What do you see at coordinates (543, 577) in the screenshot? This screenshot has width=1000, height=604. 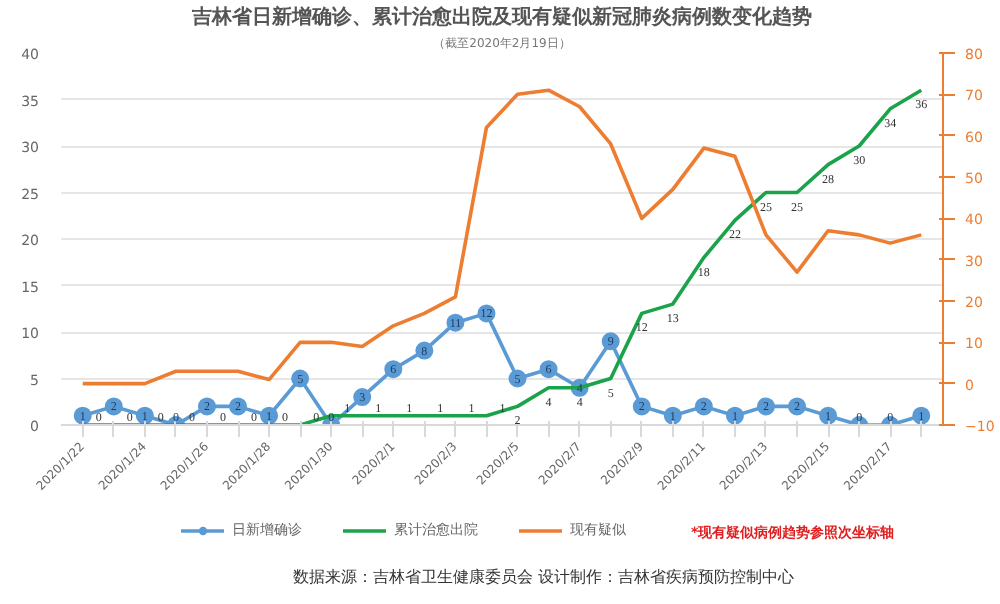 I see `source-note: 数据来源：吉林省卫生健康委员会 设计制作：吉林省疾病预防控制中心` at bounding box center [543, 577].